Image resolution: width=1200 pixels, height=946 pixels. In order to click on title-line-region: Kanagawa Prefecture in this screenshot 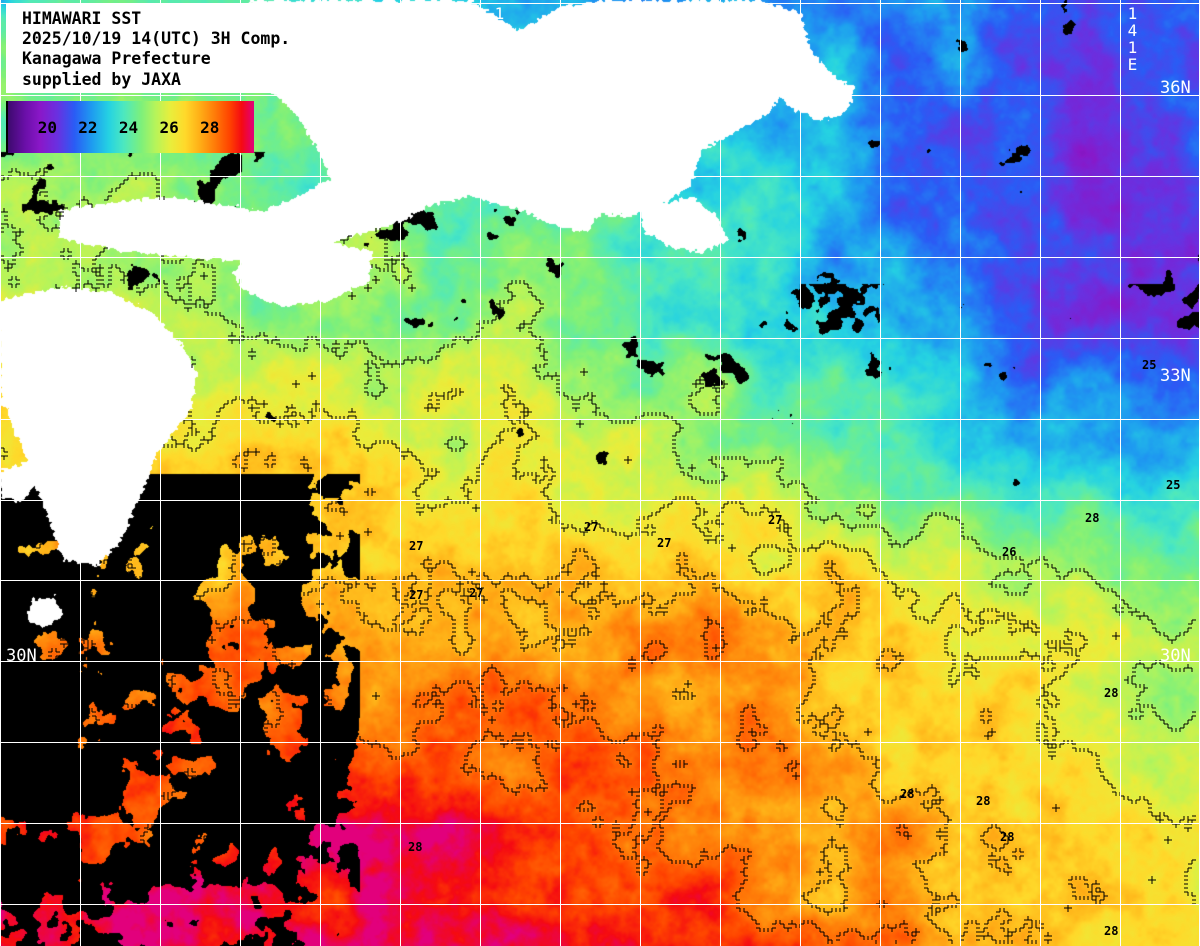, I will do `click(116, 59)`.